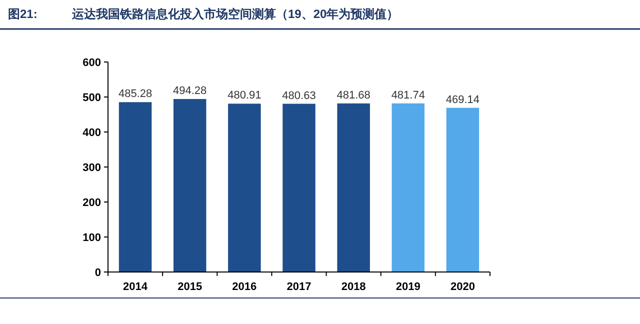  I want to click on data-label: 481.74, so click(408, 95).